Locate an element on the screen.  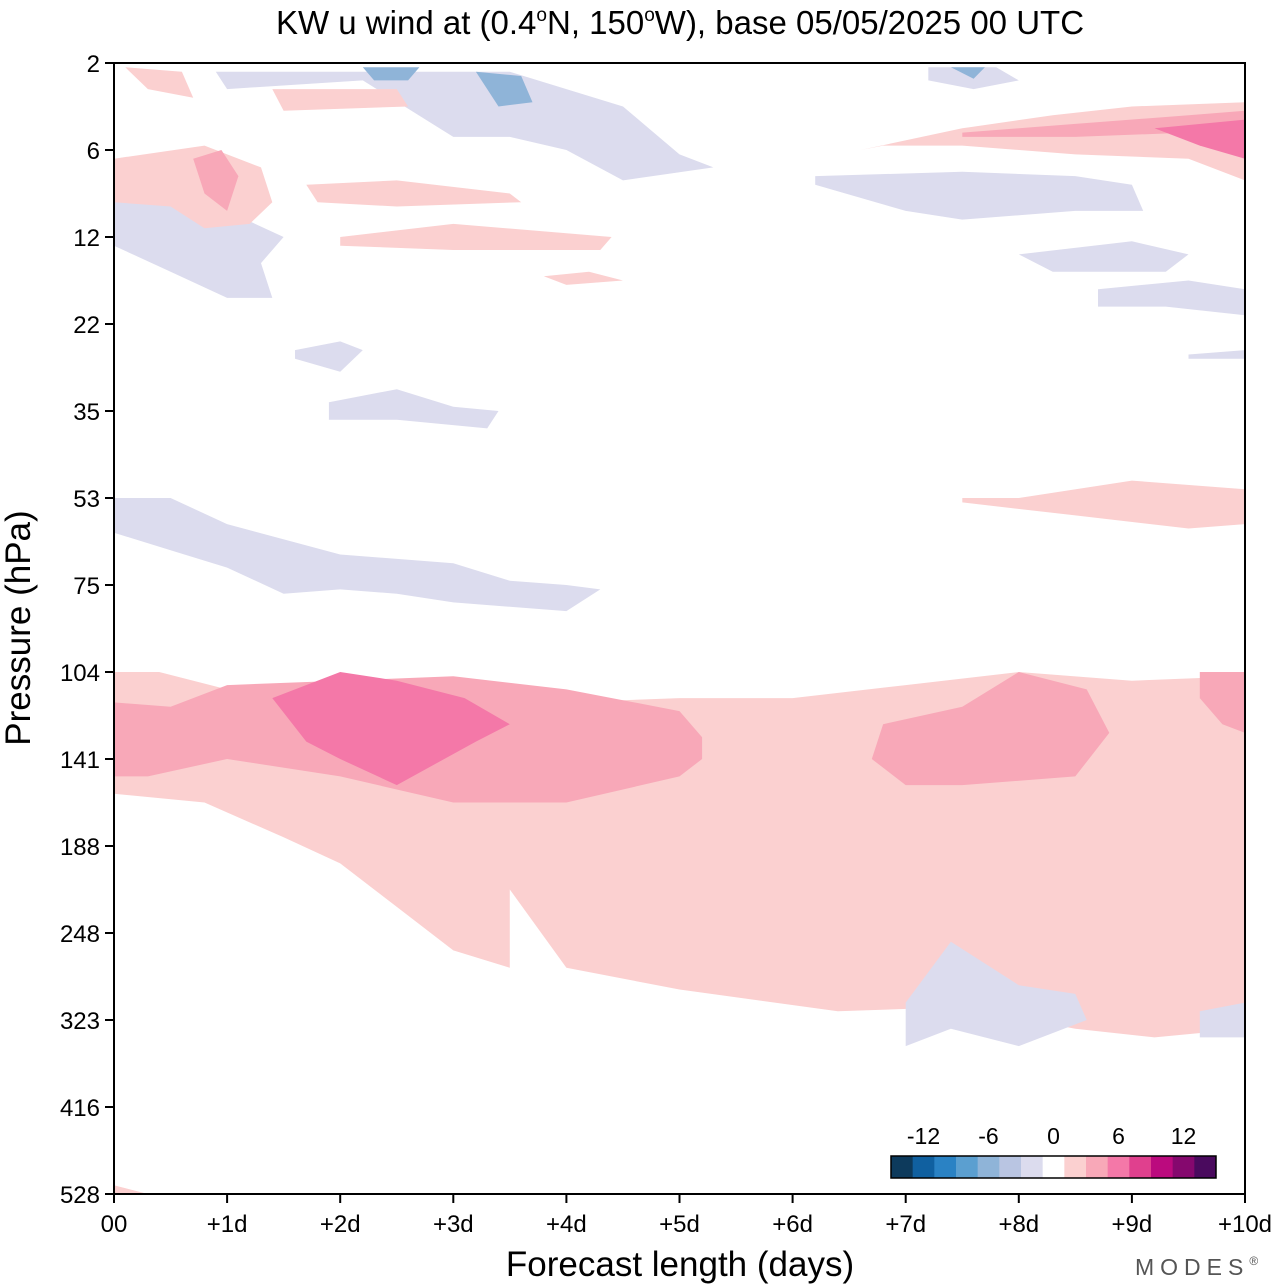
x-axis: 00 +1d +2d +3d +4d +5d +6d +7d +8d +9d +10d is located at coordinates (686, 1216).